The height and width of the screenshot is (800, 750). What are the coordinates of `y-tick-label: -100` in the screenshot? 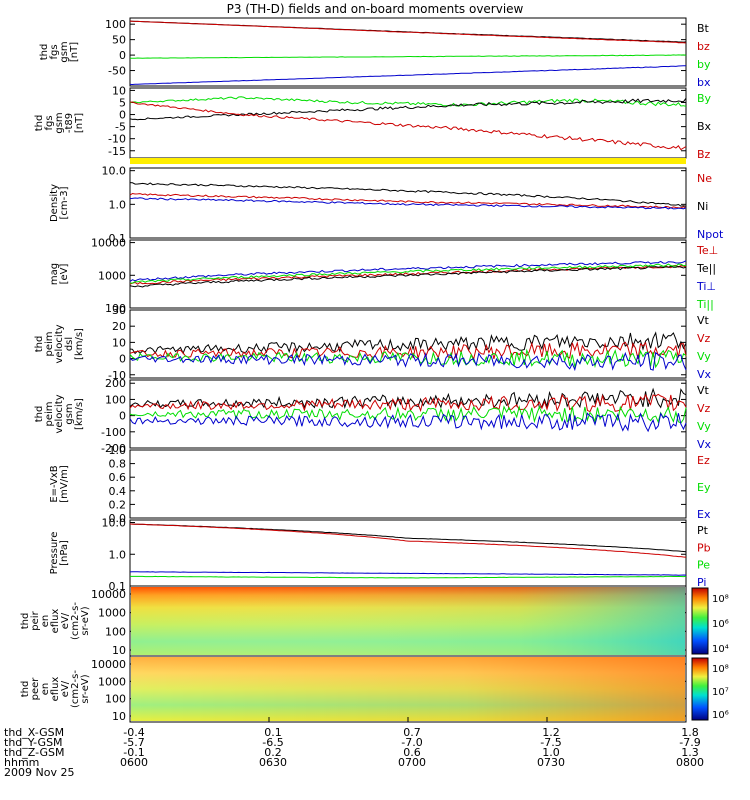 It's located at (113, 432).